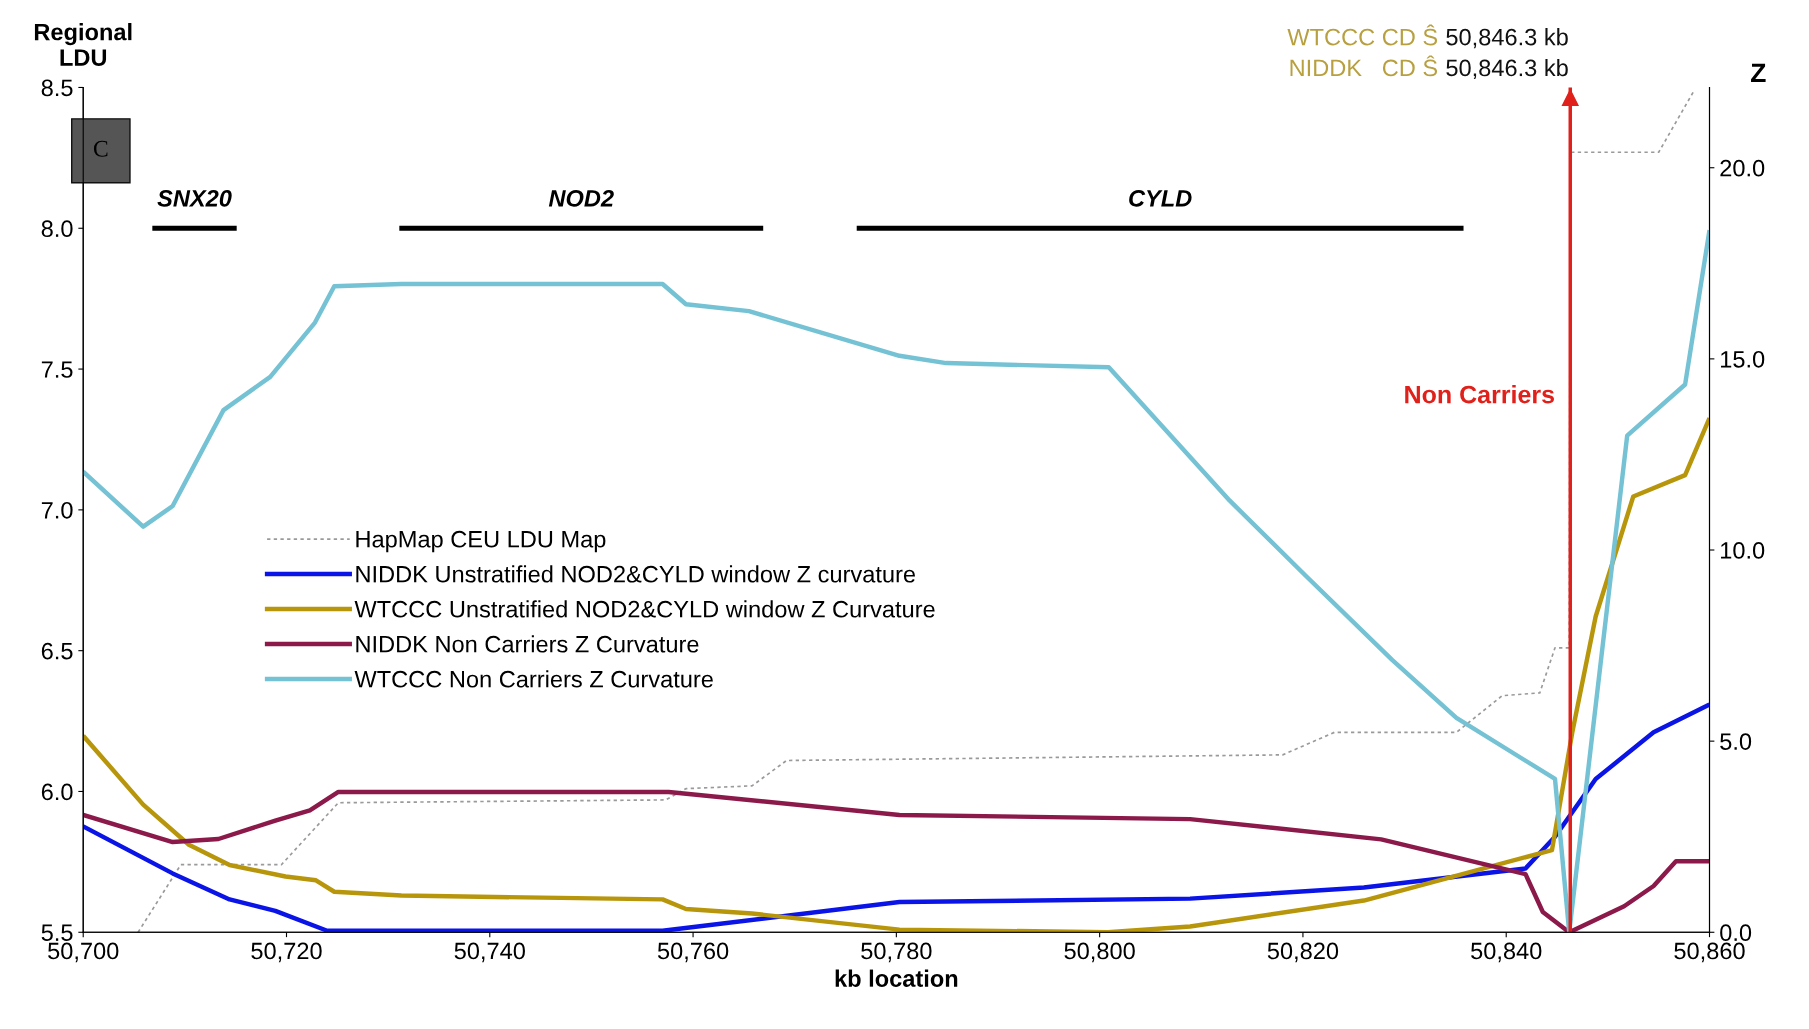  What do you see at coordinates (533, 679) in the screenshot?
I see `legend-label: WTCCC Non Carriers Z Curvature` at bounding box center [533, 679].